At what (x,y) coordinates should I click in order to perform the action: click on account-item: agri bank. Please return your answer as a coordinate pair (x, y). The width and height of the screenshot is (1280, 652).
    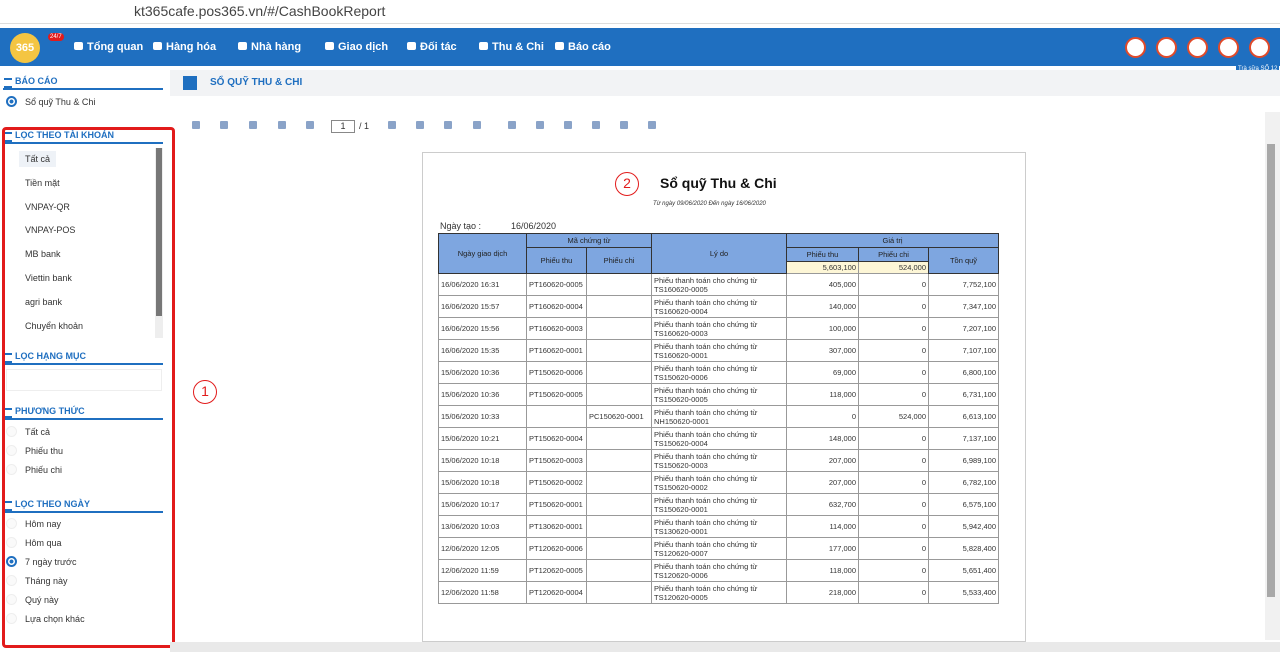
    Looking at the image, I should click on (44, 301).